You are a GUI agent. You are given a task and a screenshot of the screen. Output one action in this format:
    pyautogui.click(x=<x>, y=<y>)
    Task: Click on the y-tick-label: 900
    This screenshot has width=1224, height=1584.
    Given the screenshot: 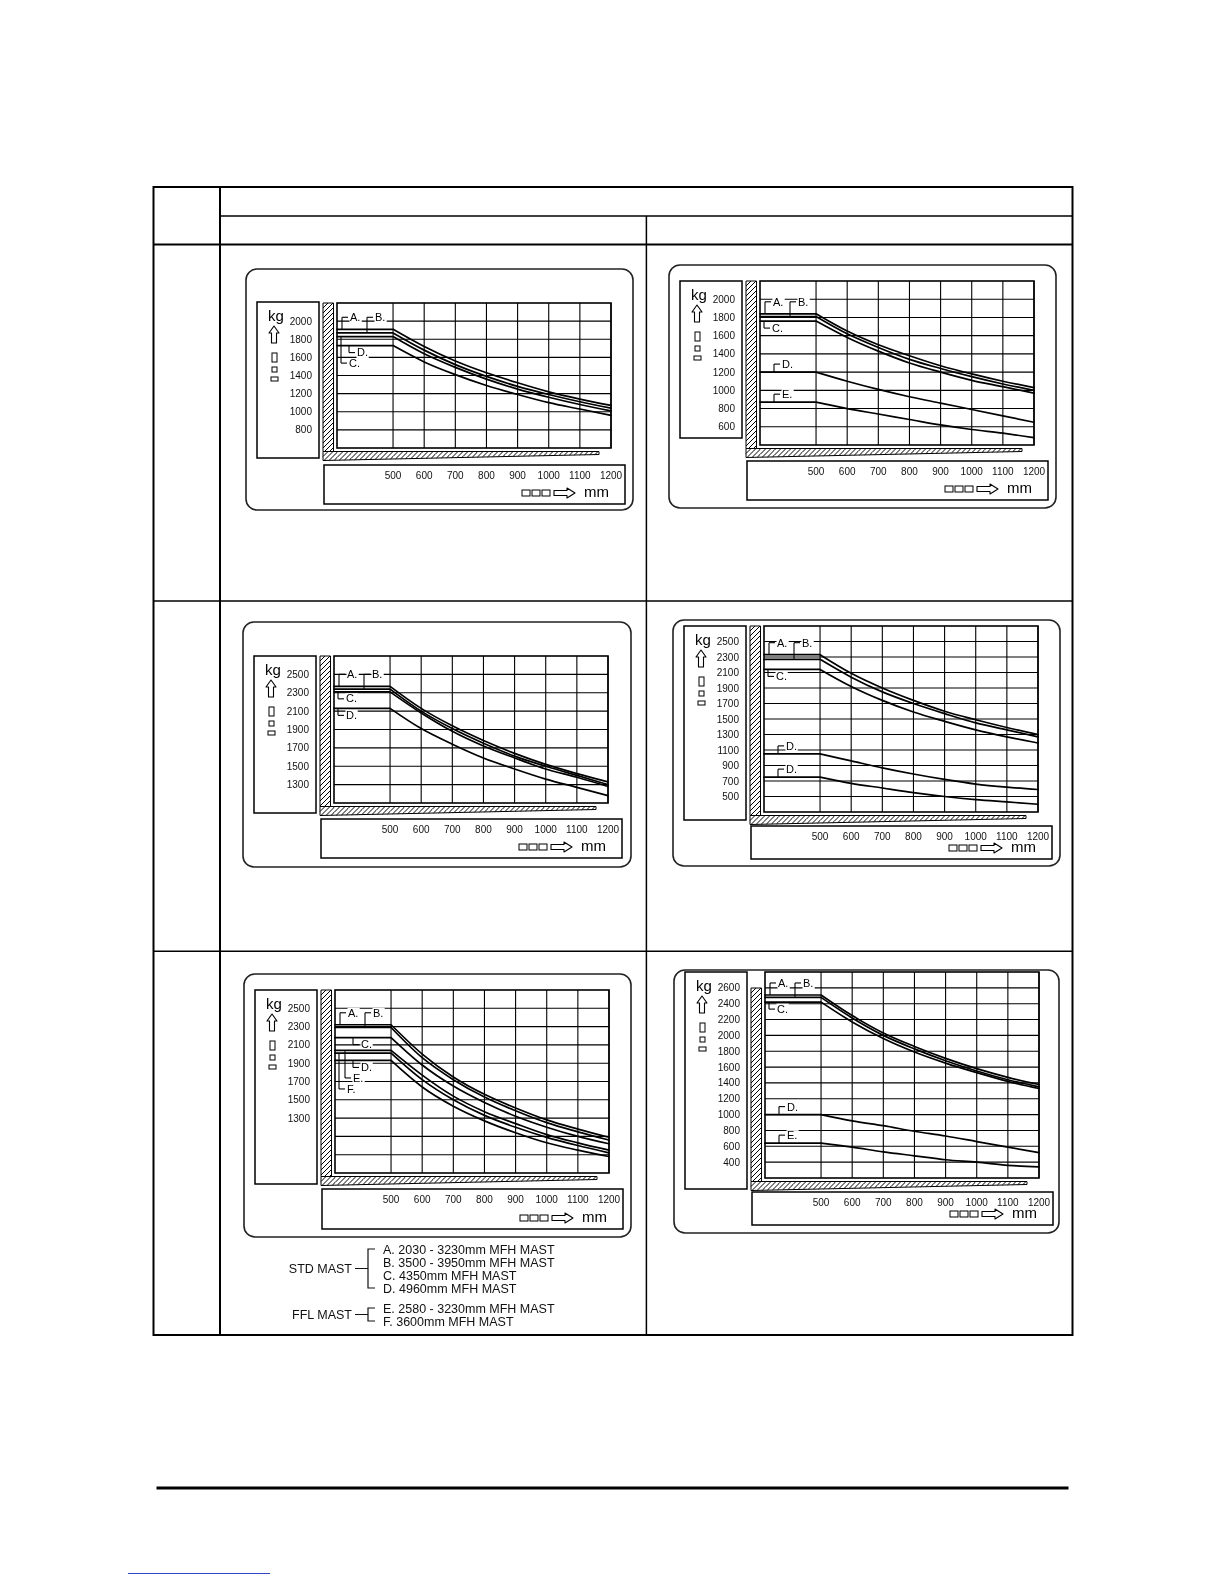 What is the action you would take?
    pyautogui.click(x=731, y=765)
    